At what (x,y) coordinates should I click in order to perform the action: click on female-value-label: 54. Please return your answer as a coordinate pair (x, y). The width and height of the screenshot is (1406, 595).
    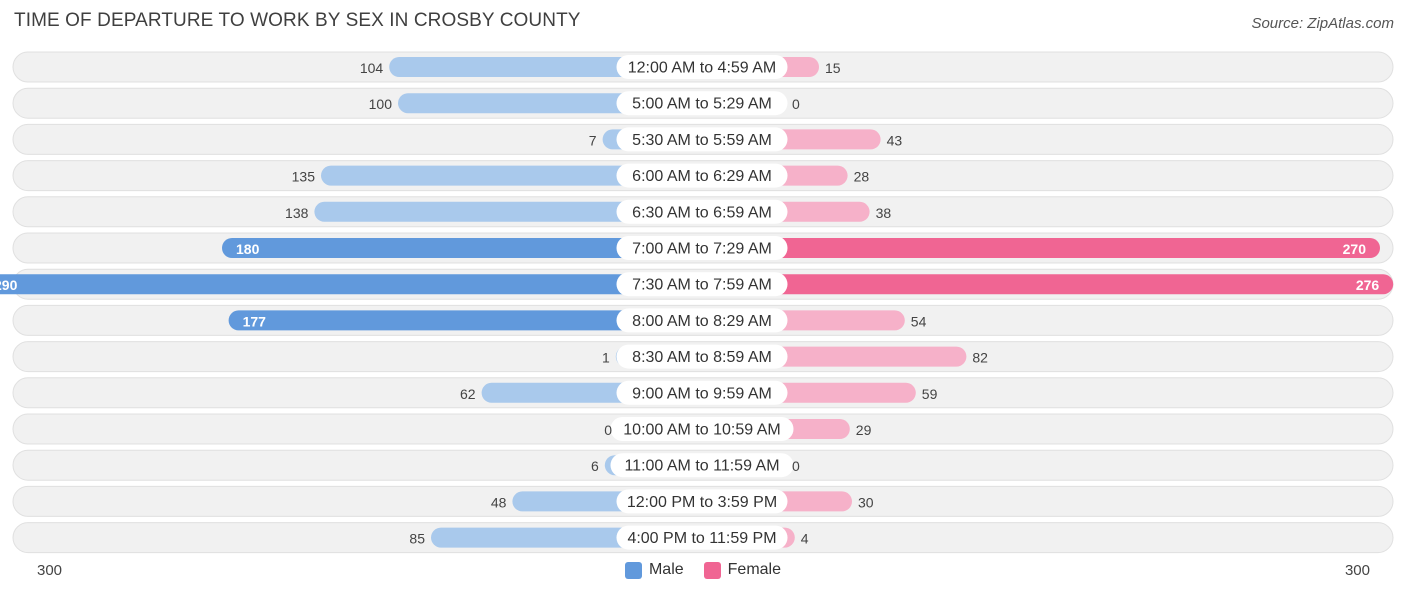
    Looking at the image, I should click on (919, 321).